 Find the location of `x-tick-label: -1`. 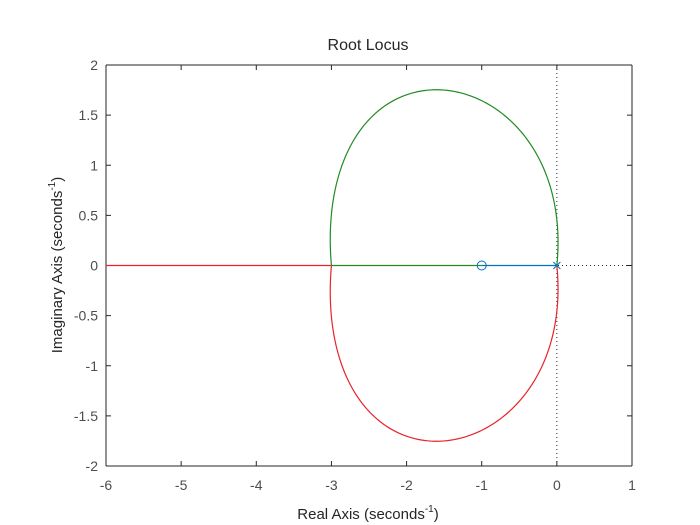

x-tick-label: -1 is located at coordinates (481, 485).